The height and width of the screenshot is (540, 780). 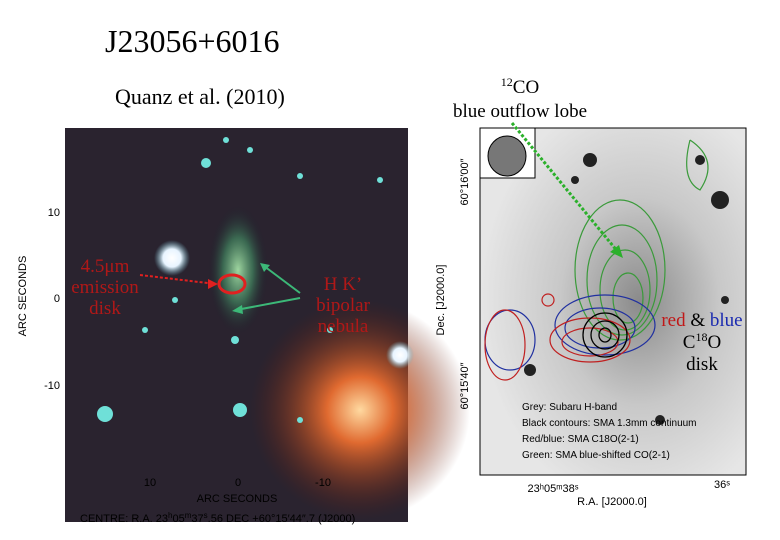 What do you see at coordinates (722, 485) in the screenshot?
I see `x-tick-label: 36ˢ` at bounding box center [722, 485].